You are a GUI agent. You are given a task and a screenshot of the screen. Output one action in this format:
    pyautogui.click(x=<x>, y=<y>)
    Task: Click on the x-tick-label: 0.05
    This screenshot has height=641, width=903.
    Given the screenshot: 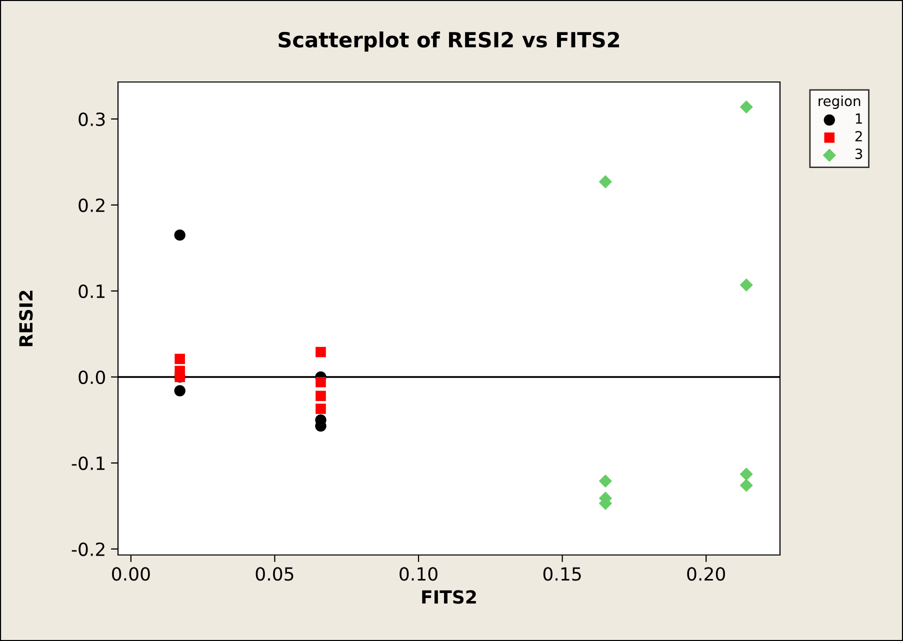 What is the action you would take?
    pyautogui.click(x=275, y=574)
    